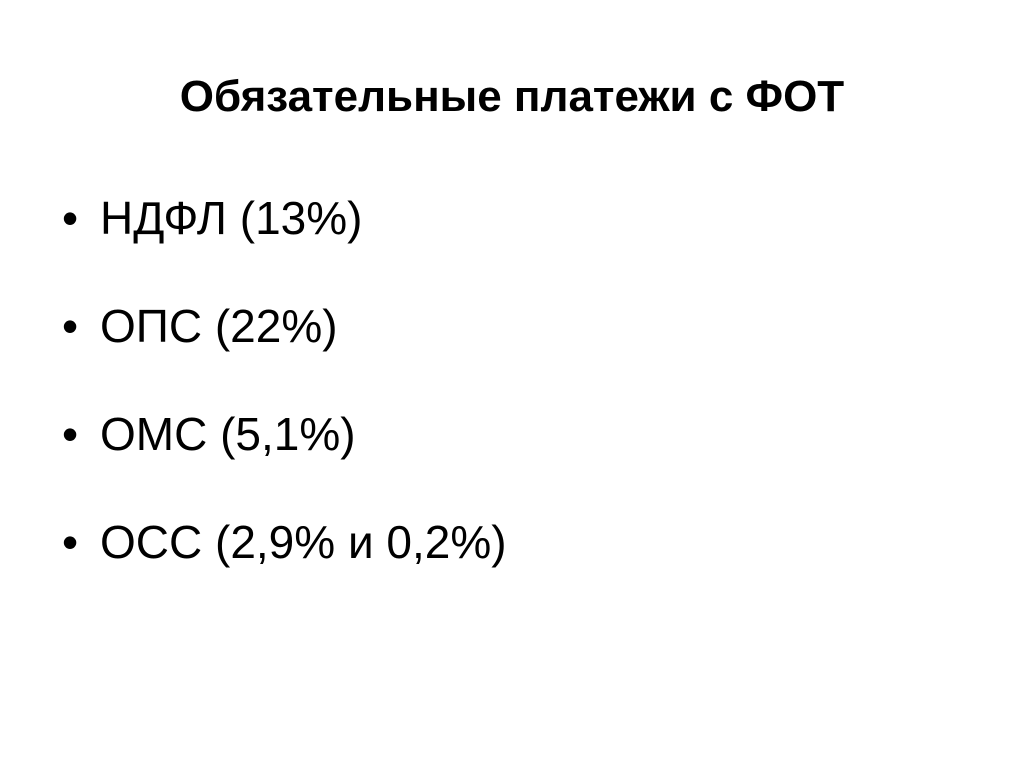 Image resolution: width=1024 pixels, height=767 pixels. I want to click on list-item: • ОМС (5,1%), so click(284, 460).